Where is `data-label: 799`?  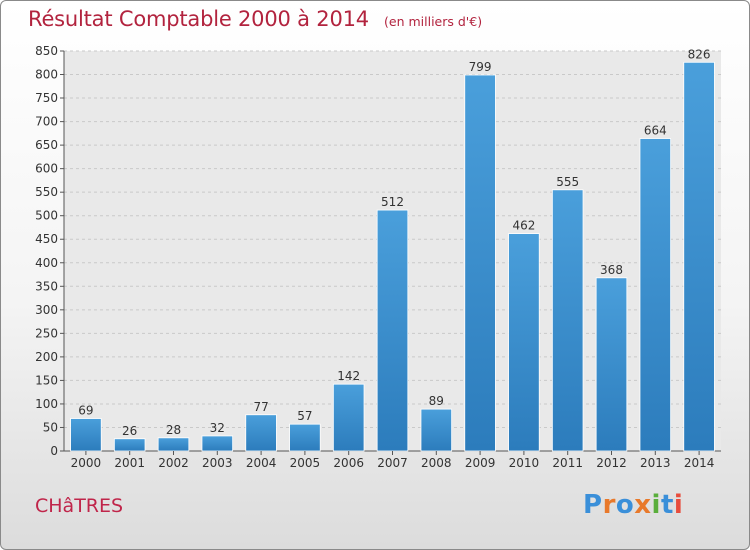 data-label: 799 is located at coordinates (480, 67).